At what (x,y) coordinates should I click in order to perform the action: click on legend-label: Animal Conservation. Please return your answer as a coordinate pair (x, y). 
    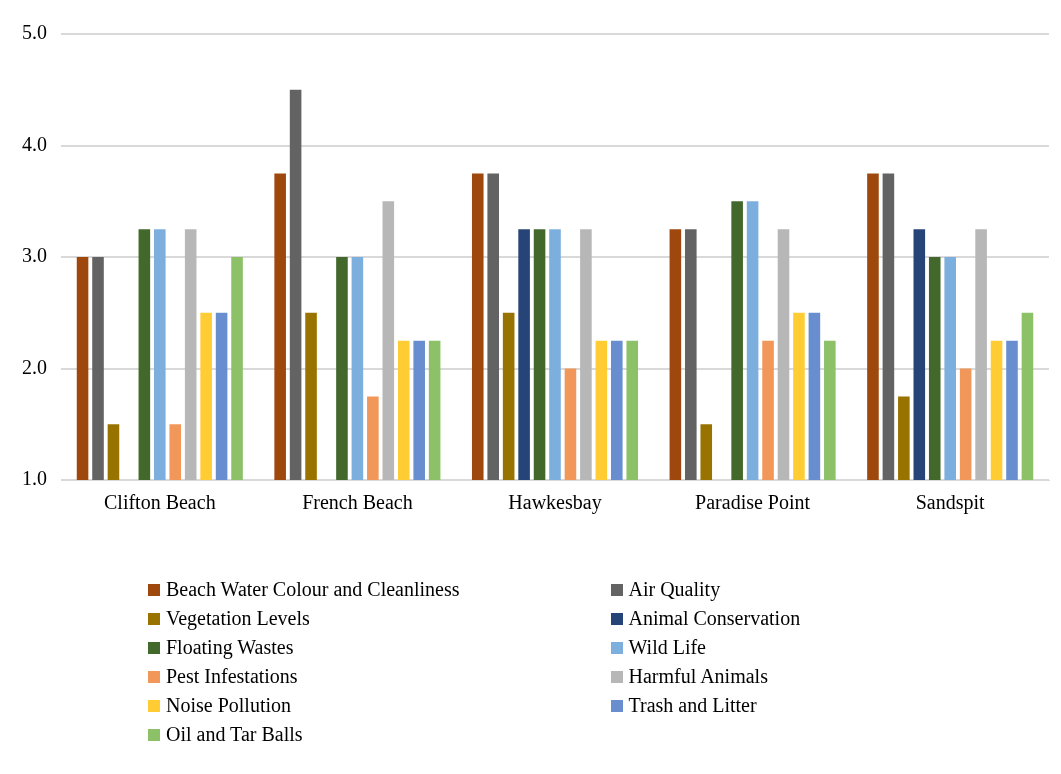
    Looking at the image, I should click on (714, 618).